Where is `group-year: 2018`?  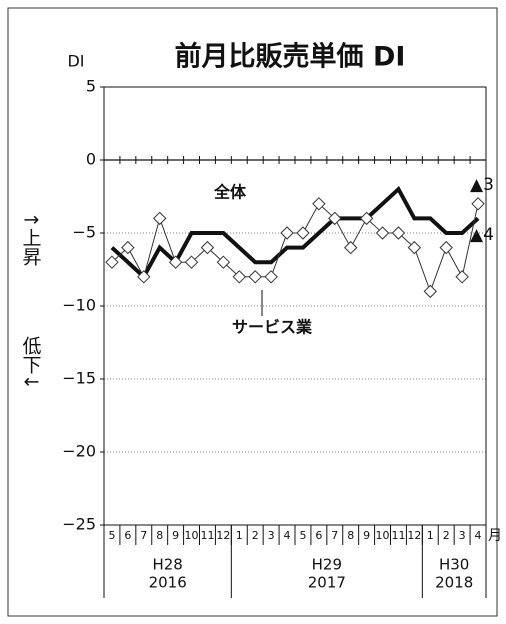
group-year: 2018 is located at coordinates (454, 583).